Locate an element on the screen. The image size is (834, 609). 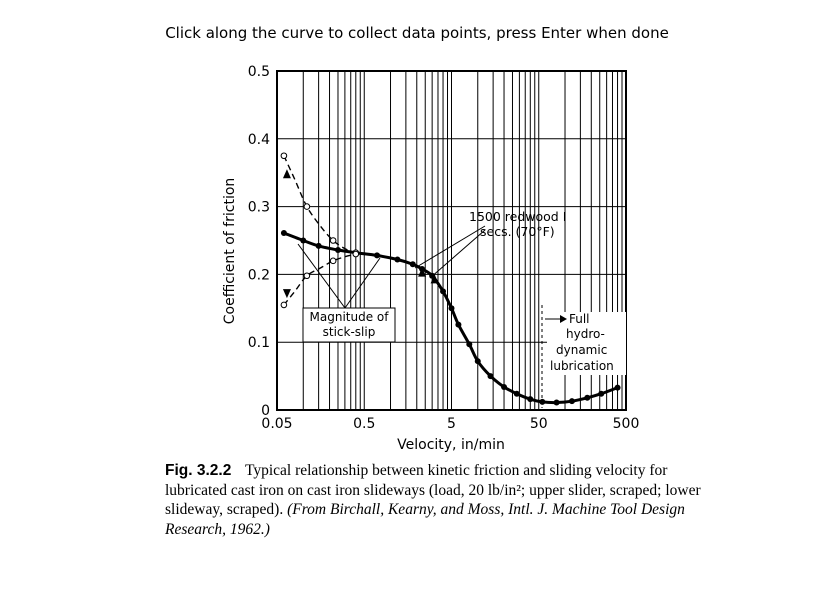
stick-slip-arrow-down is located at coordinates (286, 294).